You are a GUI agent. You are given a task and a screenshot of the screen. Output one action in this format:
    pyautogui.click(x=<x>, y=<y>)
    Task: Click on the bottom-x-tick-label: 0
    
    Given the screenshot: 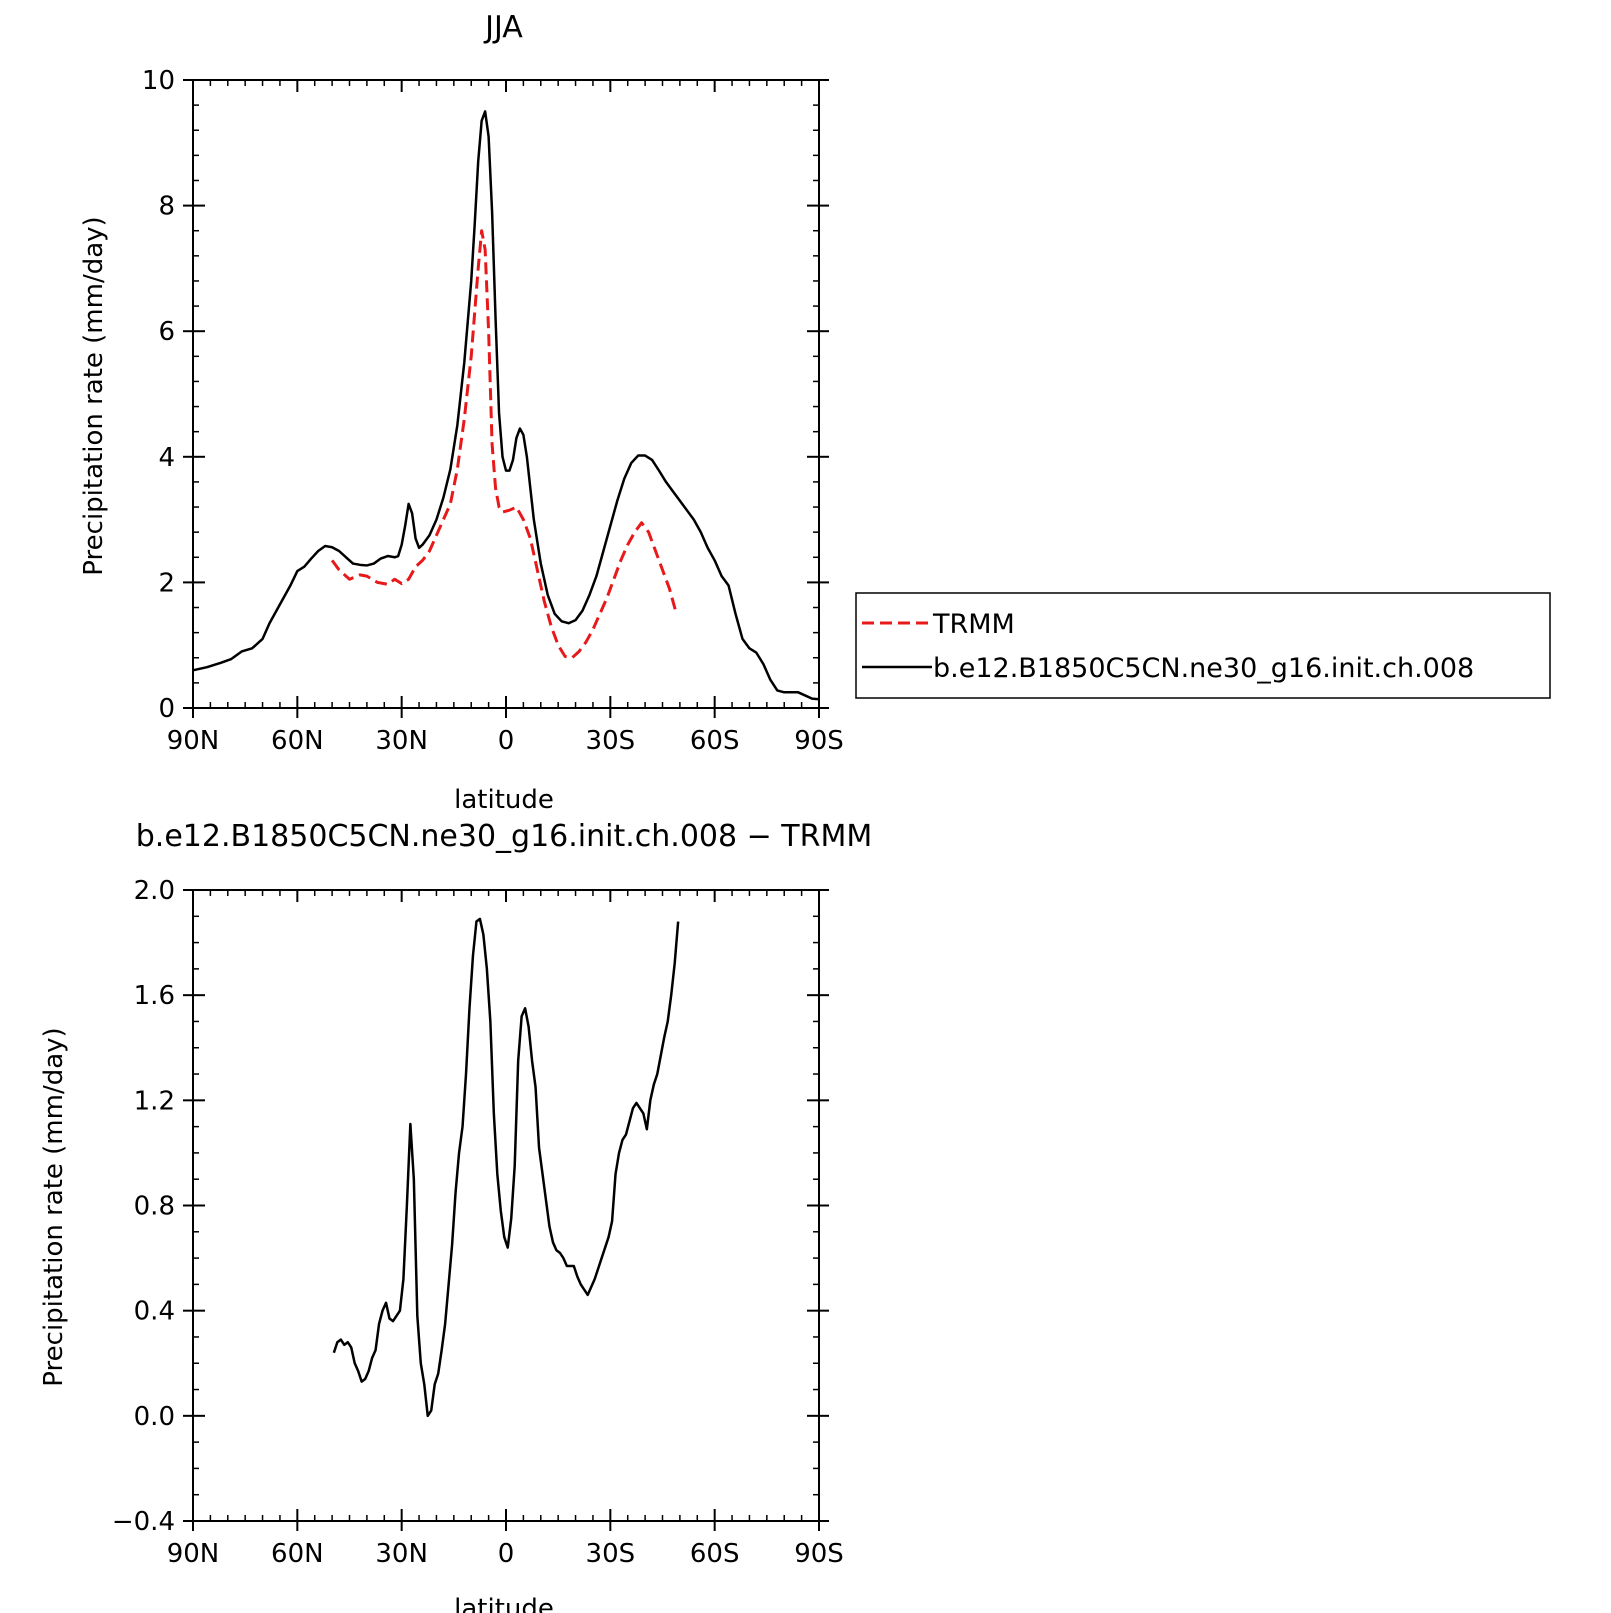 What is the action you would take?
    pyautogui.click(x=506, y=1554)
    